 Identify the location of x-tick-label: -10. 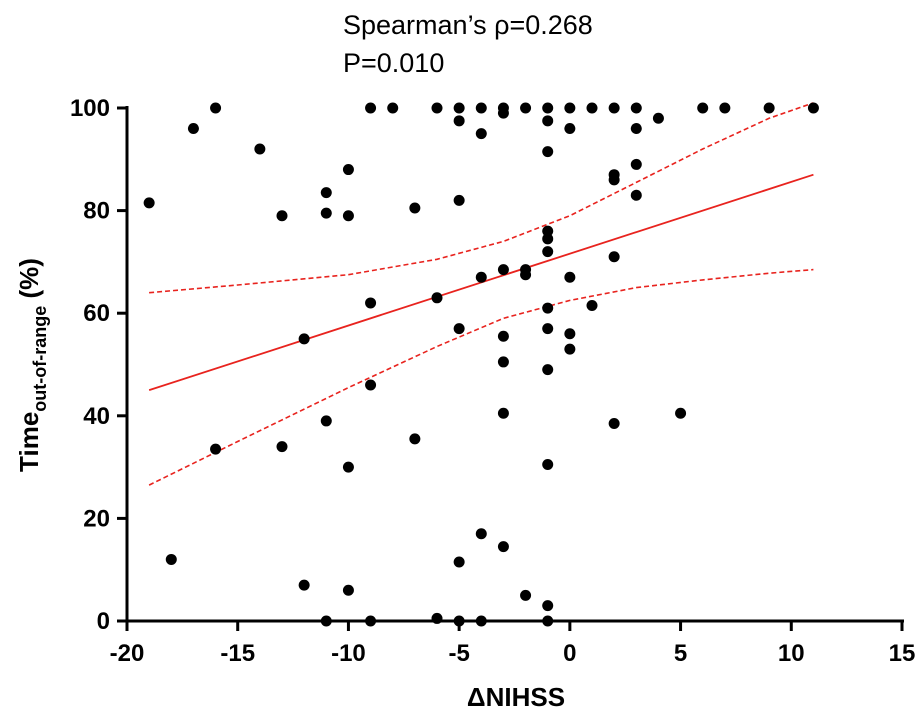
(348, 653).